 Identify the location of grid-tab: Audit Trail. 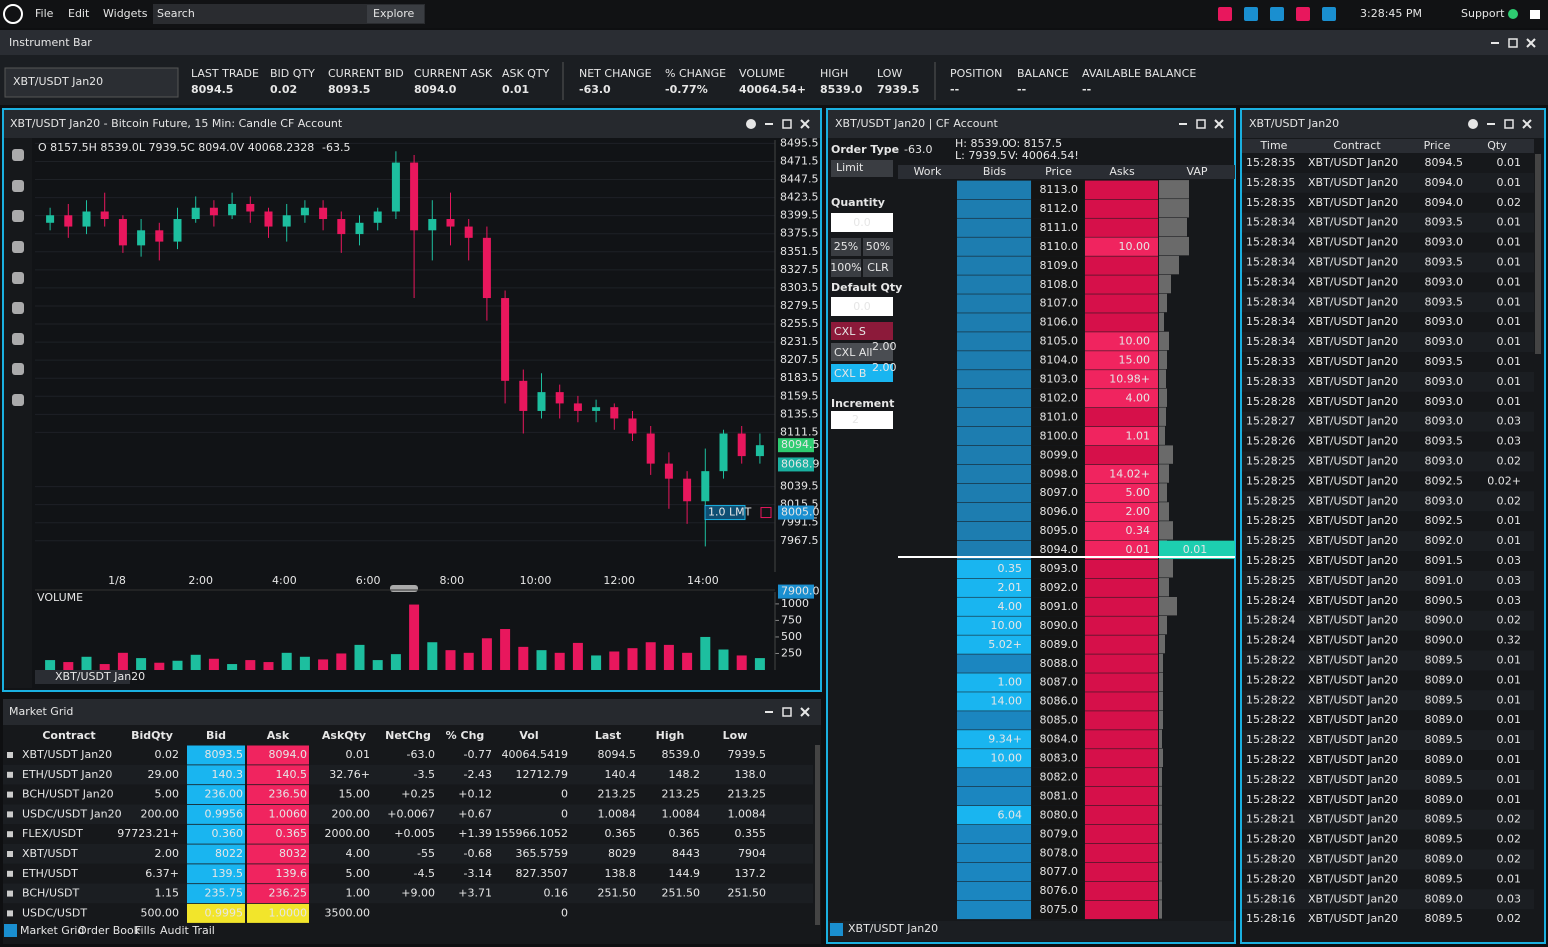
(187, 930).